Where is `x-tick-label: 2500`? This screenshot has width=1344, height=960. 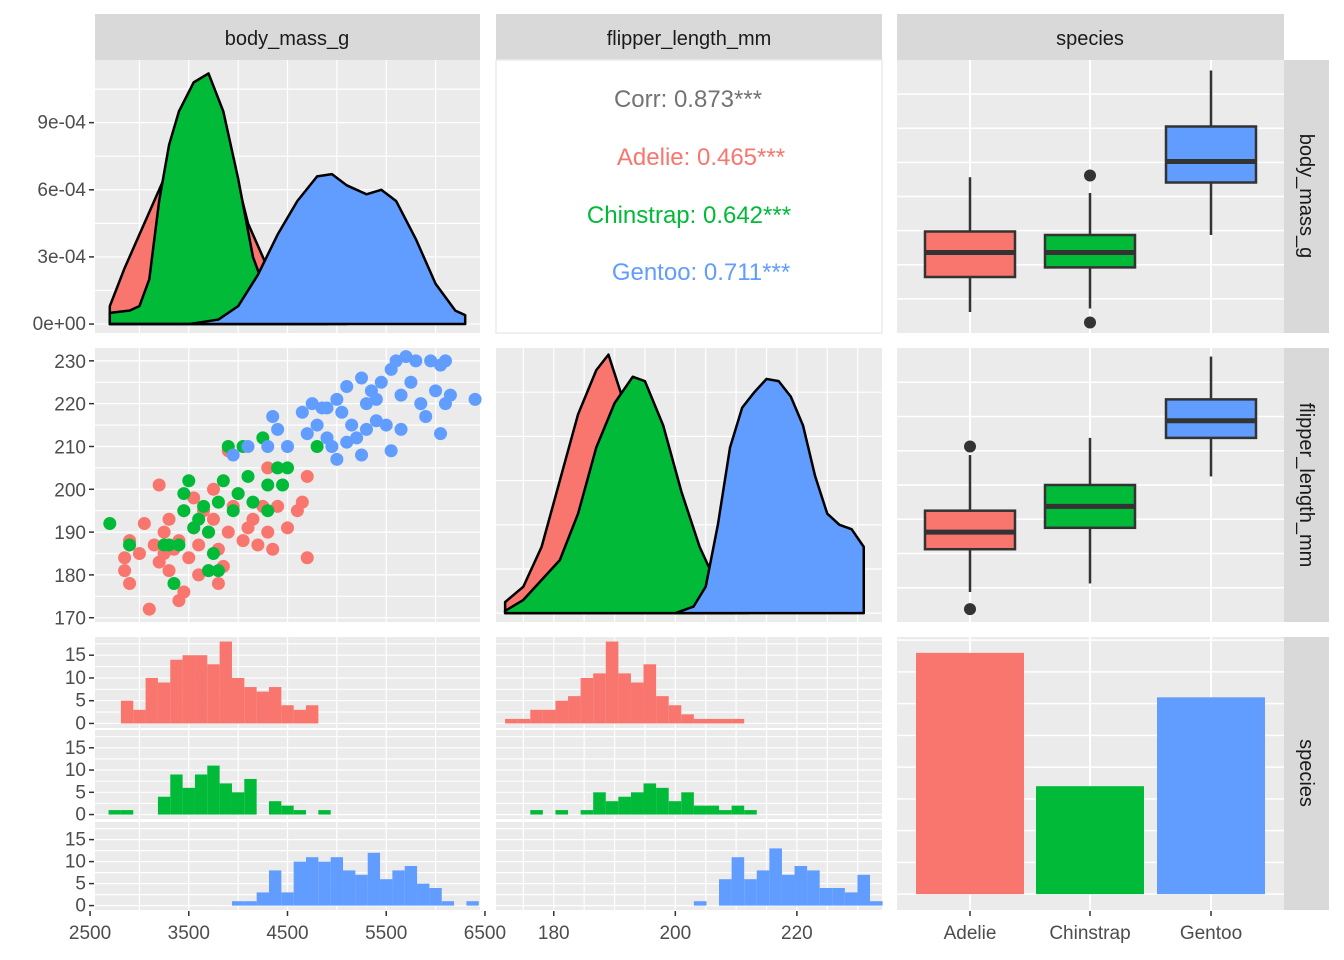
x-tick-label: 2500 is located at coordinates (90, 933).